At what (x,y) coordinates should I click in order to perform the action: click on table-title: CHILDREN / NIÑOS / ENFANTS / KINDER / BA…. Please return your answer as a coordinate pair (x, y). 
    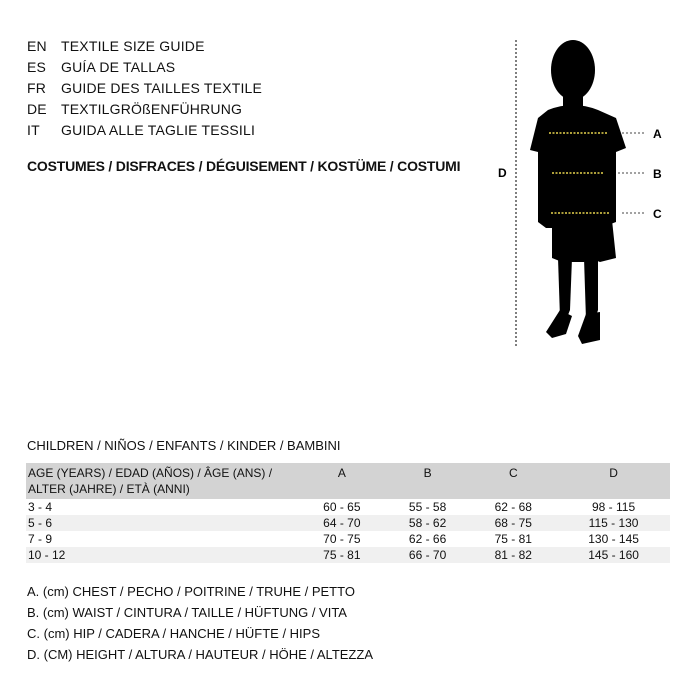
    Looking at the image, I should click on (184, 445).